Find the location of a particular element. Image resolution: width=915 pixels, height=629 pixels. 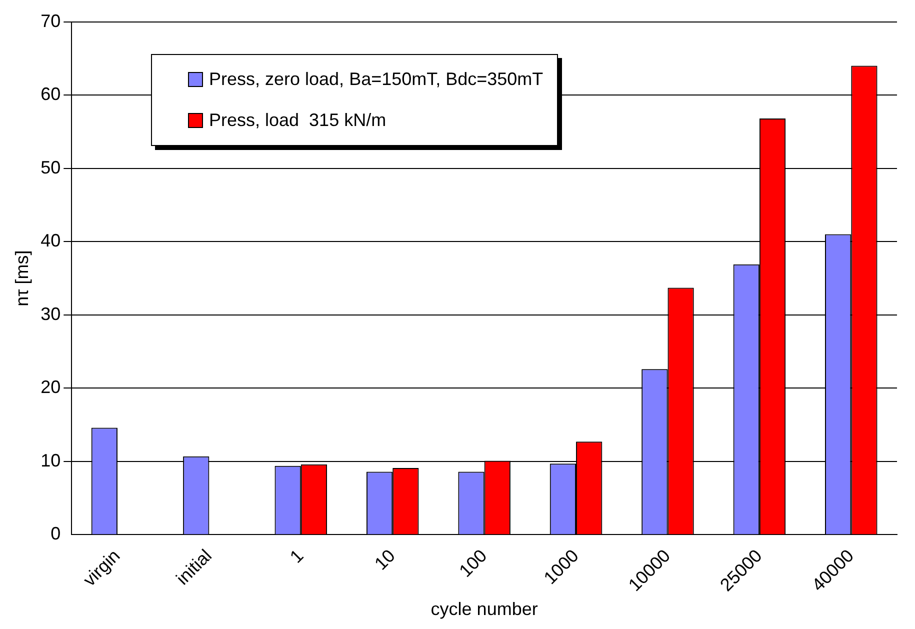

legend-label: Press, load 315 kN/m is located at coordinates (297, 120).